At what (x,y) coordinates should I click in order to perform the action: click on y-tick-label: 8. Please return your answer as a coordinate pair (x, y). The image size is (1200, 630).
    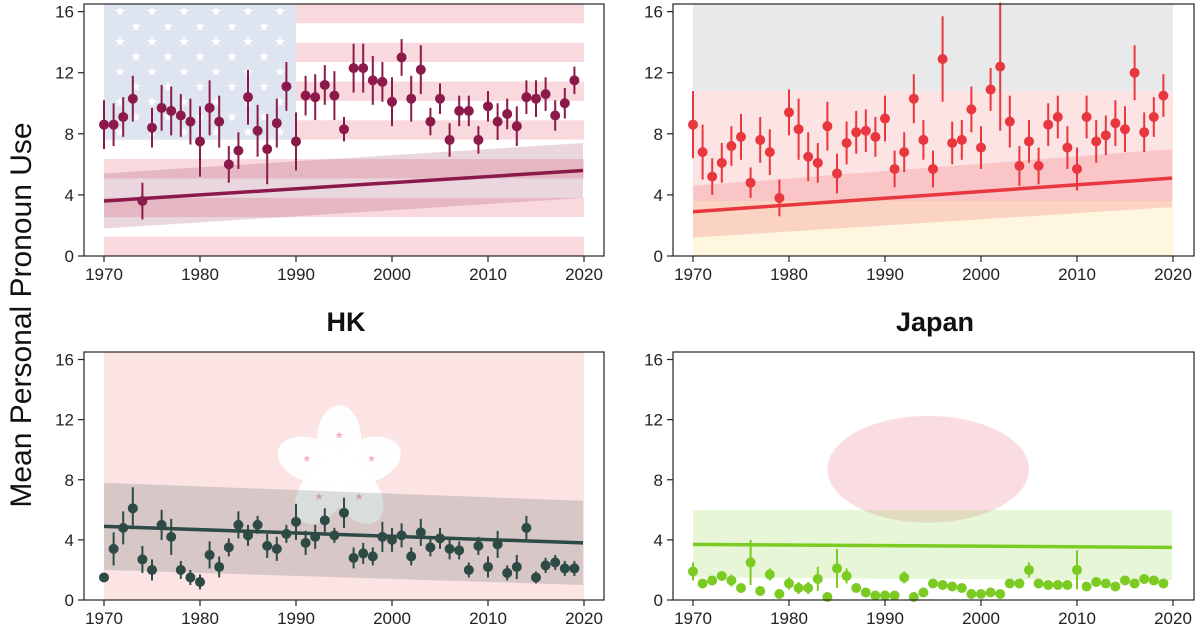
    Looking at the image, I should click on (69, 480).